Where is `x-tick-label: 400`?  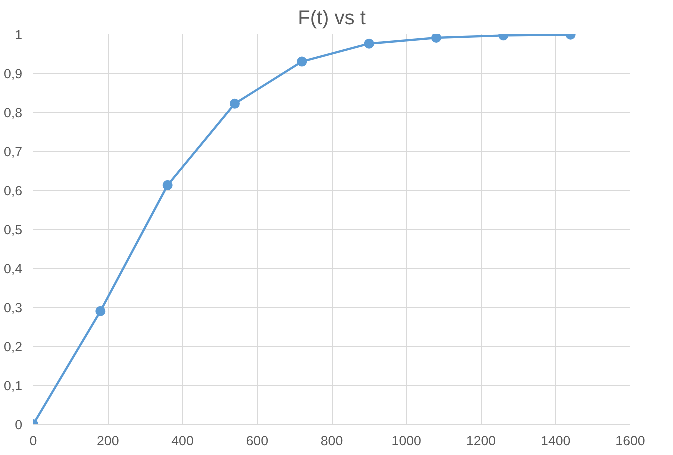 x-tick-label: 400 is located at coordinates (183, 441).